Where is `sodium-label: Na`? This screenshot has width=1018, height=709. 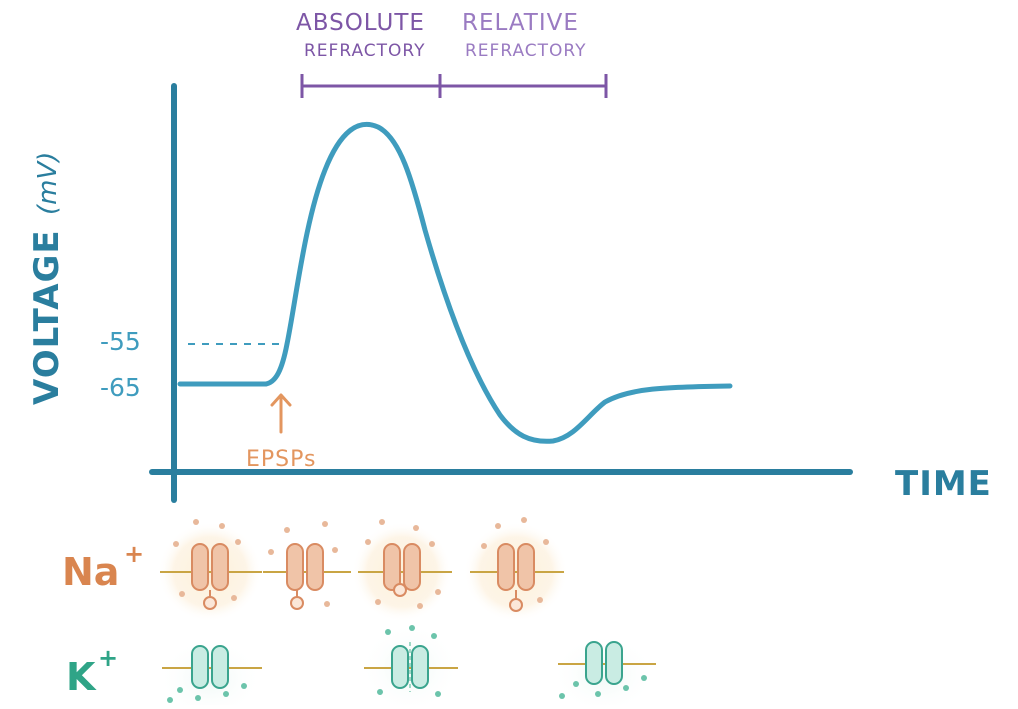
sodium-label: Na is located at coordinates (90, 572).